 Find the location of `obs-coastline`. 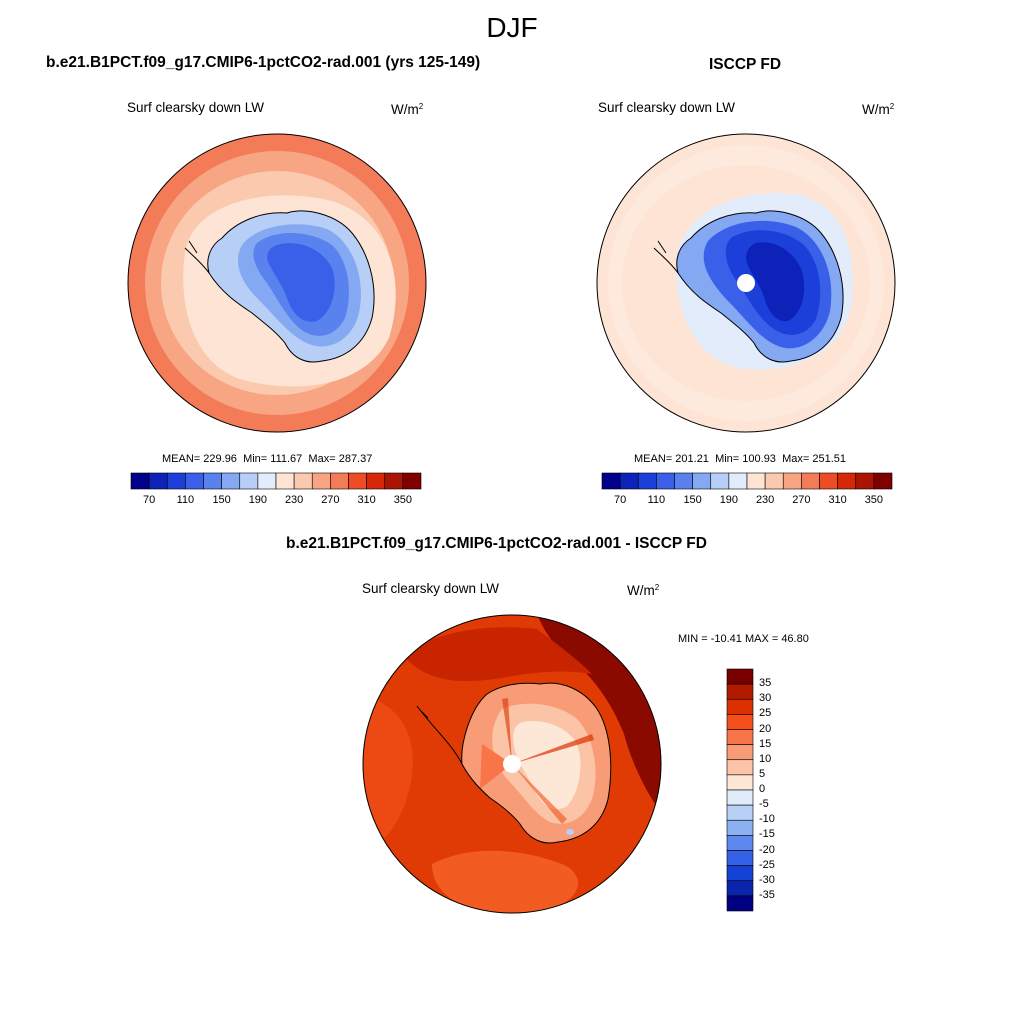

obs-coastline is located at coordinates (760, 286).